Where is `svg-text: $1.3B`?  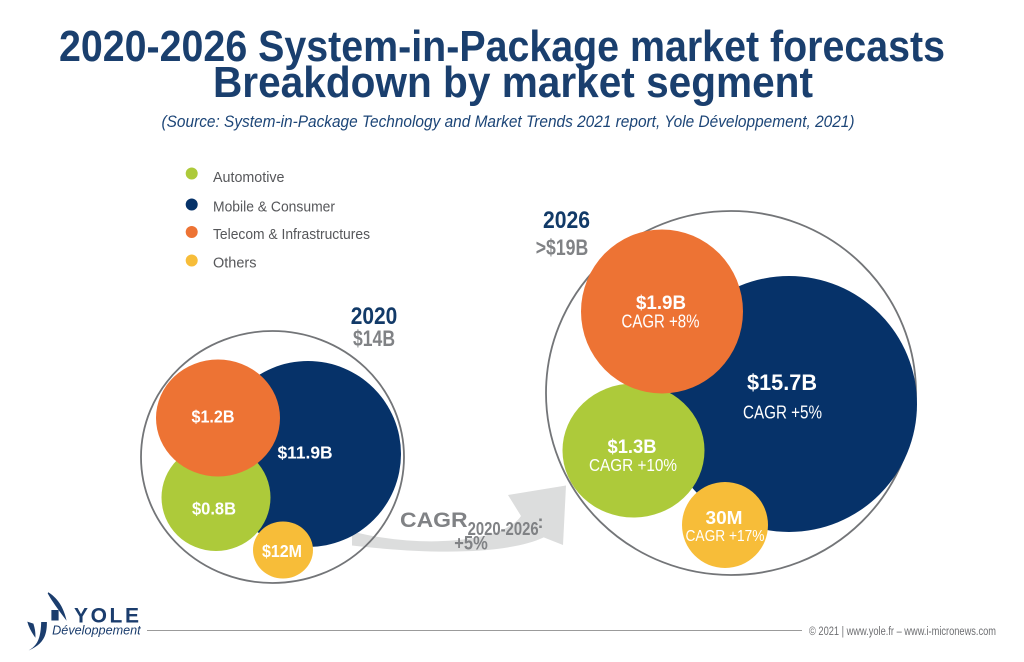
svg-text: $1.3B is located at coordinates (632, 447).